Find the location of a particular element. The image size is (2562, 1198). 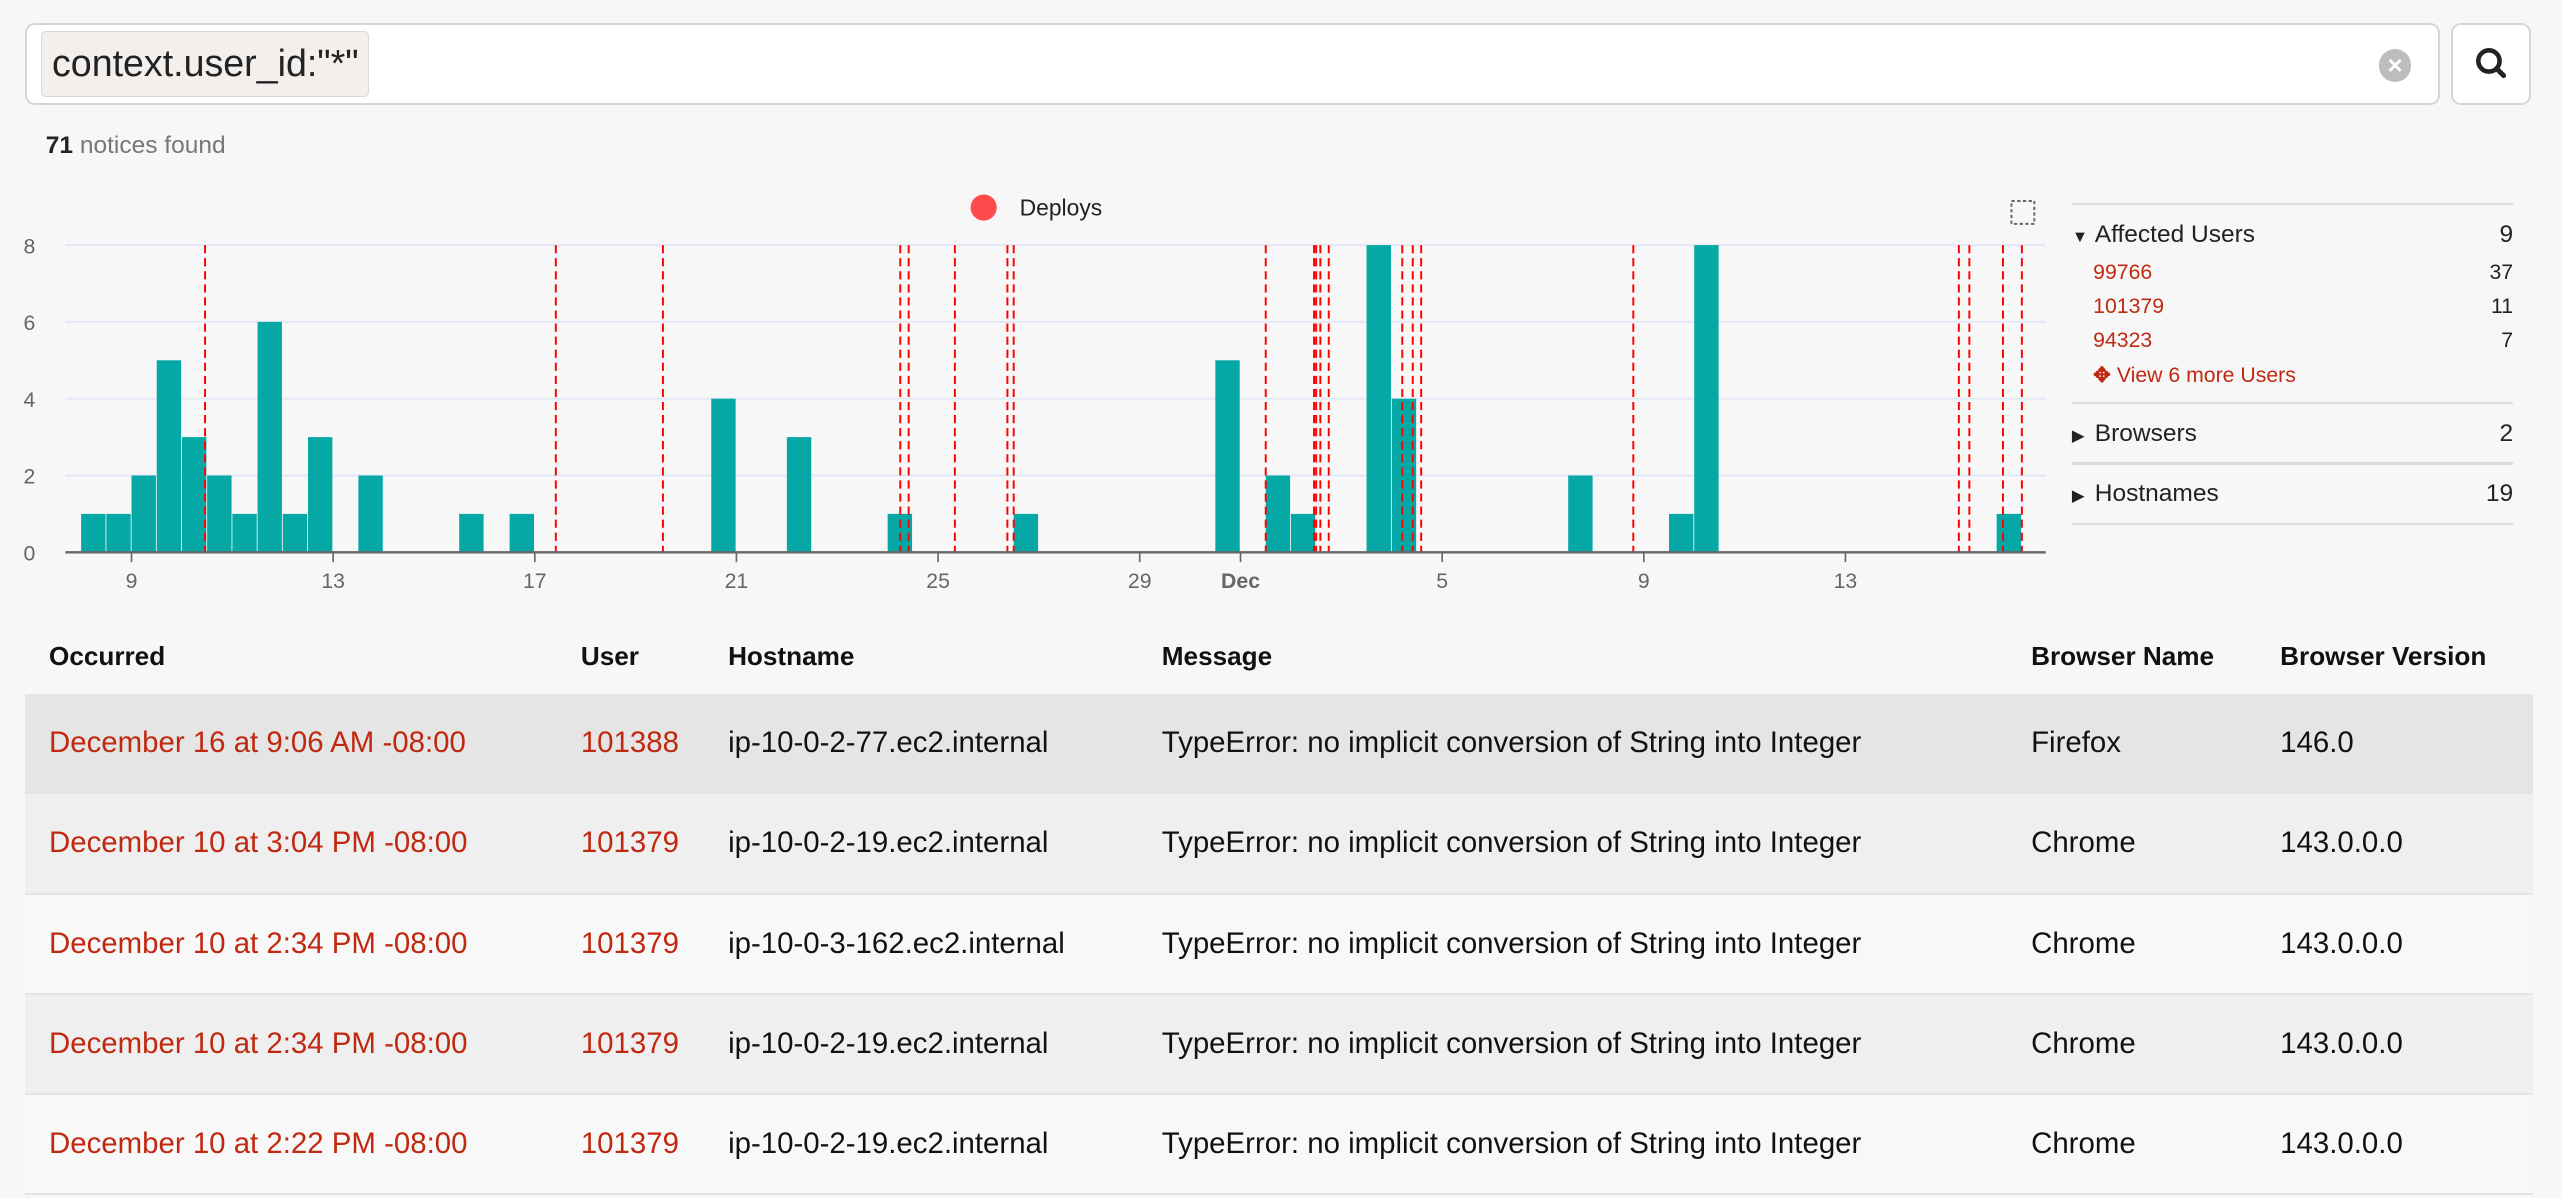

results-count: 71 notices found is located at coordinates (136, 146).